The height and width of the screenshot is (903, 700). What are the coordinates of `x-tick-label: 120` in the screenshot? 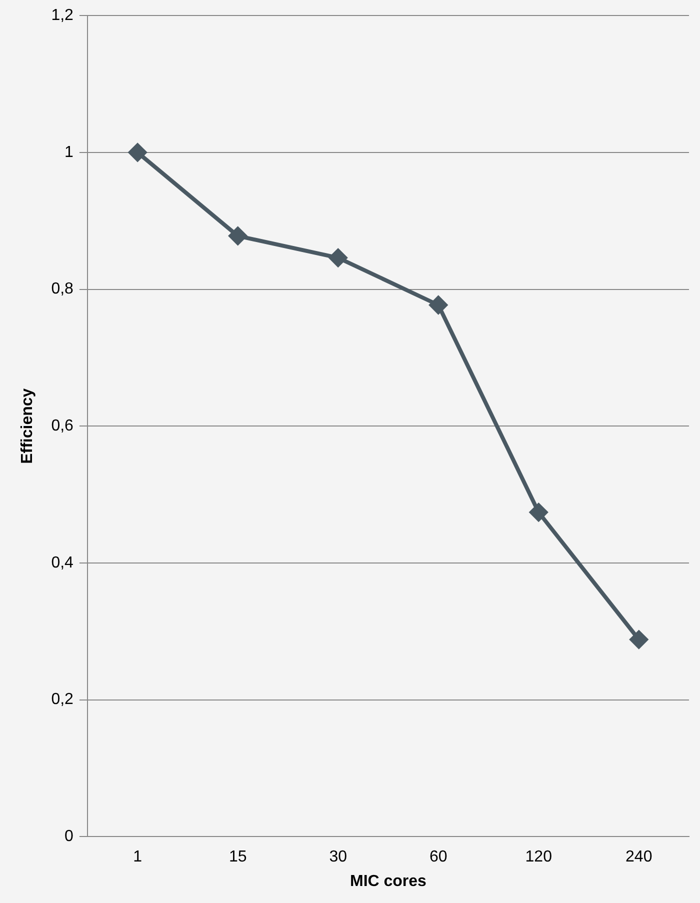 It's located at (538, 857).